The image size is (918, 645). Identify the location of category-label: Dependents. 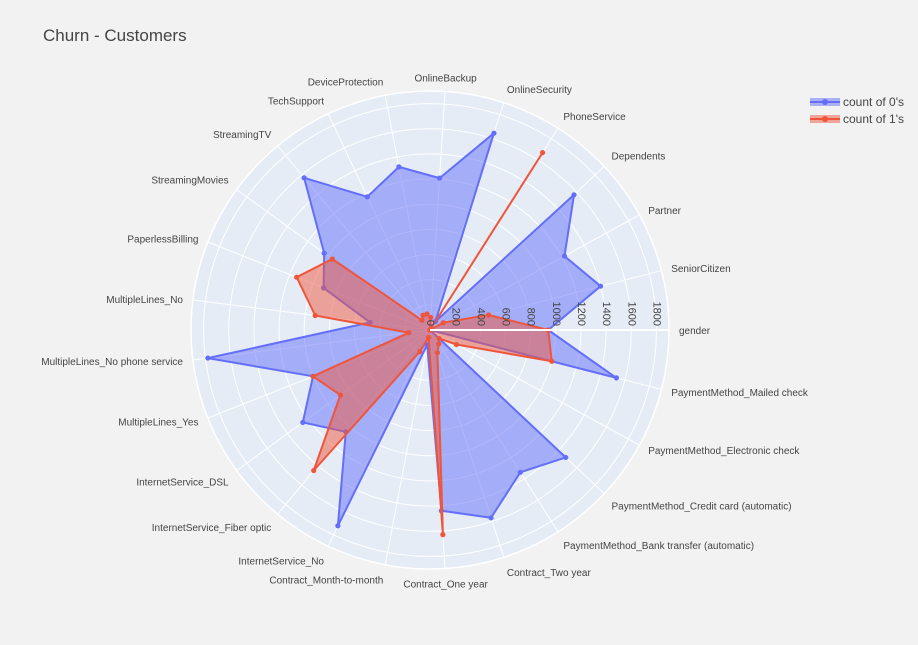
(639, 157).